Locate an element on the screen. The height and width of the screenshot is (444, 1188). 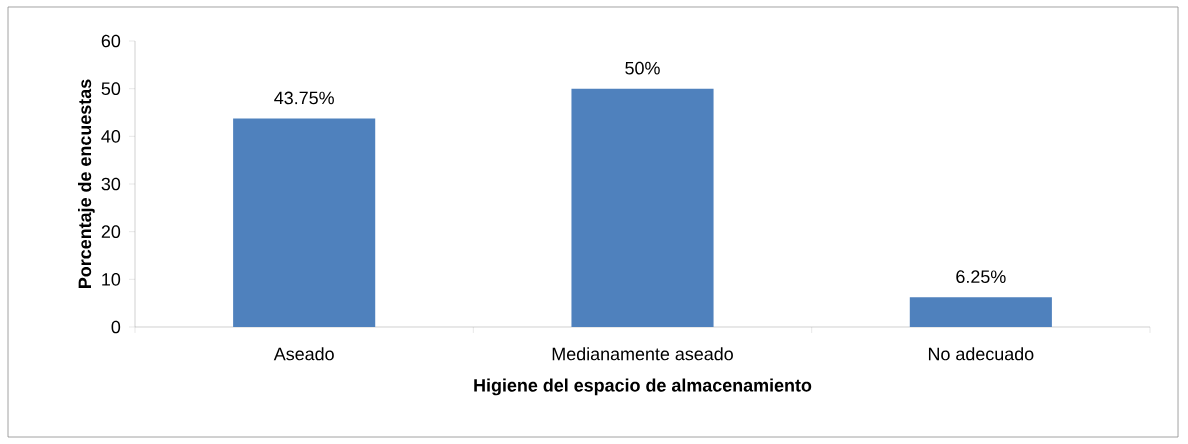
x-tick-label: Aseado is located at coordinates (303, 354).